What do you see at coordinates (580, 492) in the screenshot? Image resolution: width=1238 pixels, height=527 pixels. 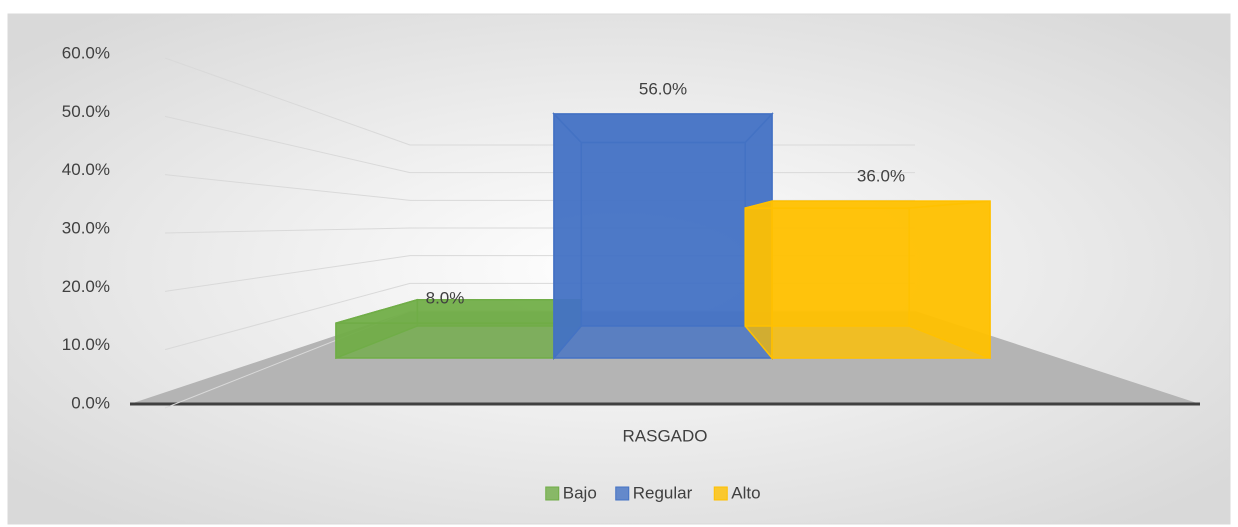 I see `legend-label: Bajo` at bounding box center [580, 492].